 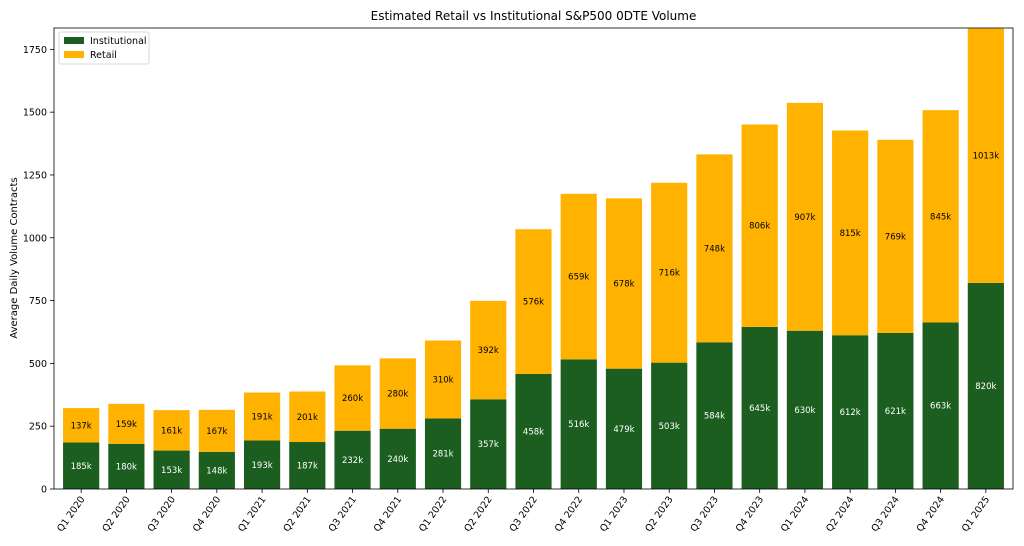 I want to click on bar-label-retail: 137k, so click(x=81, y=426).